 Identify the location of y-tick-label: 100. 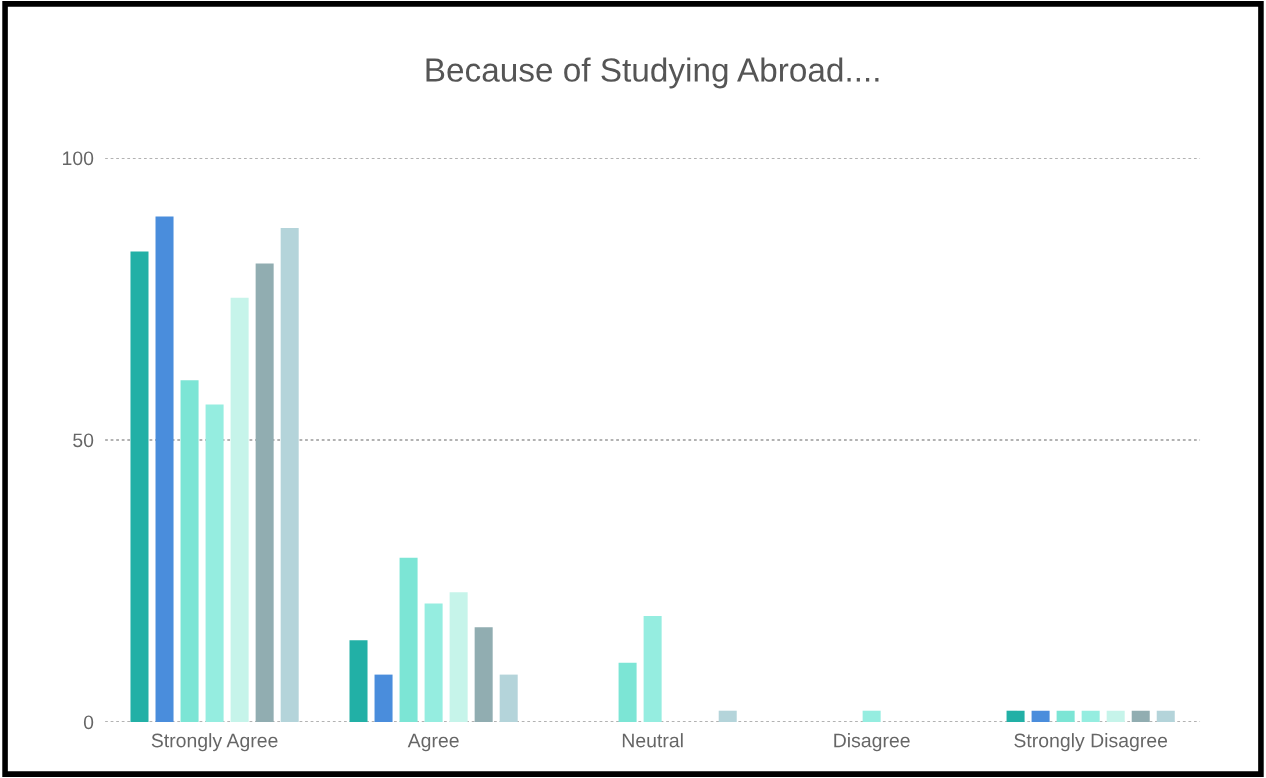
(78, 158).